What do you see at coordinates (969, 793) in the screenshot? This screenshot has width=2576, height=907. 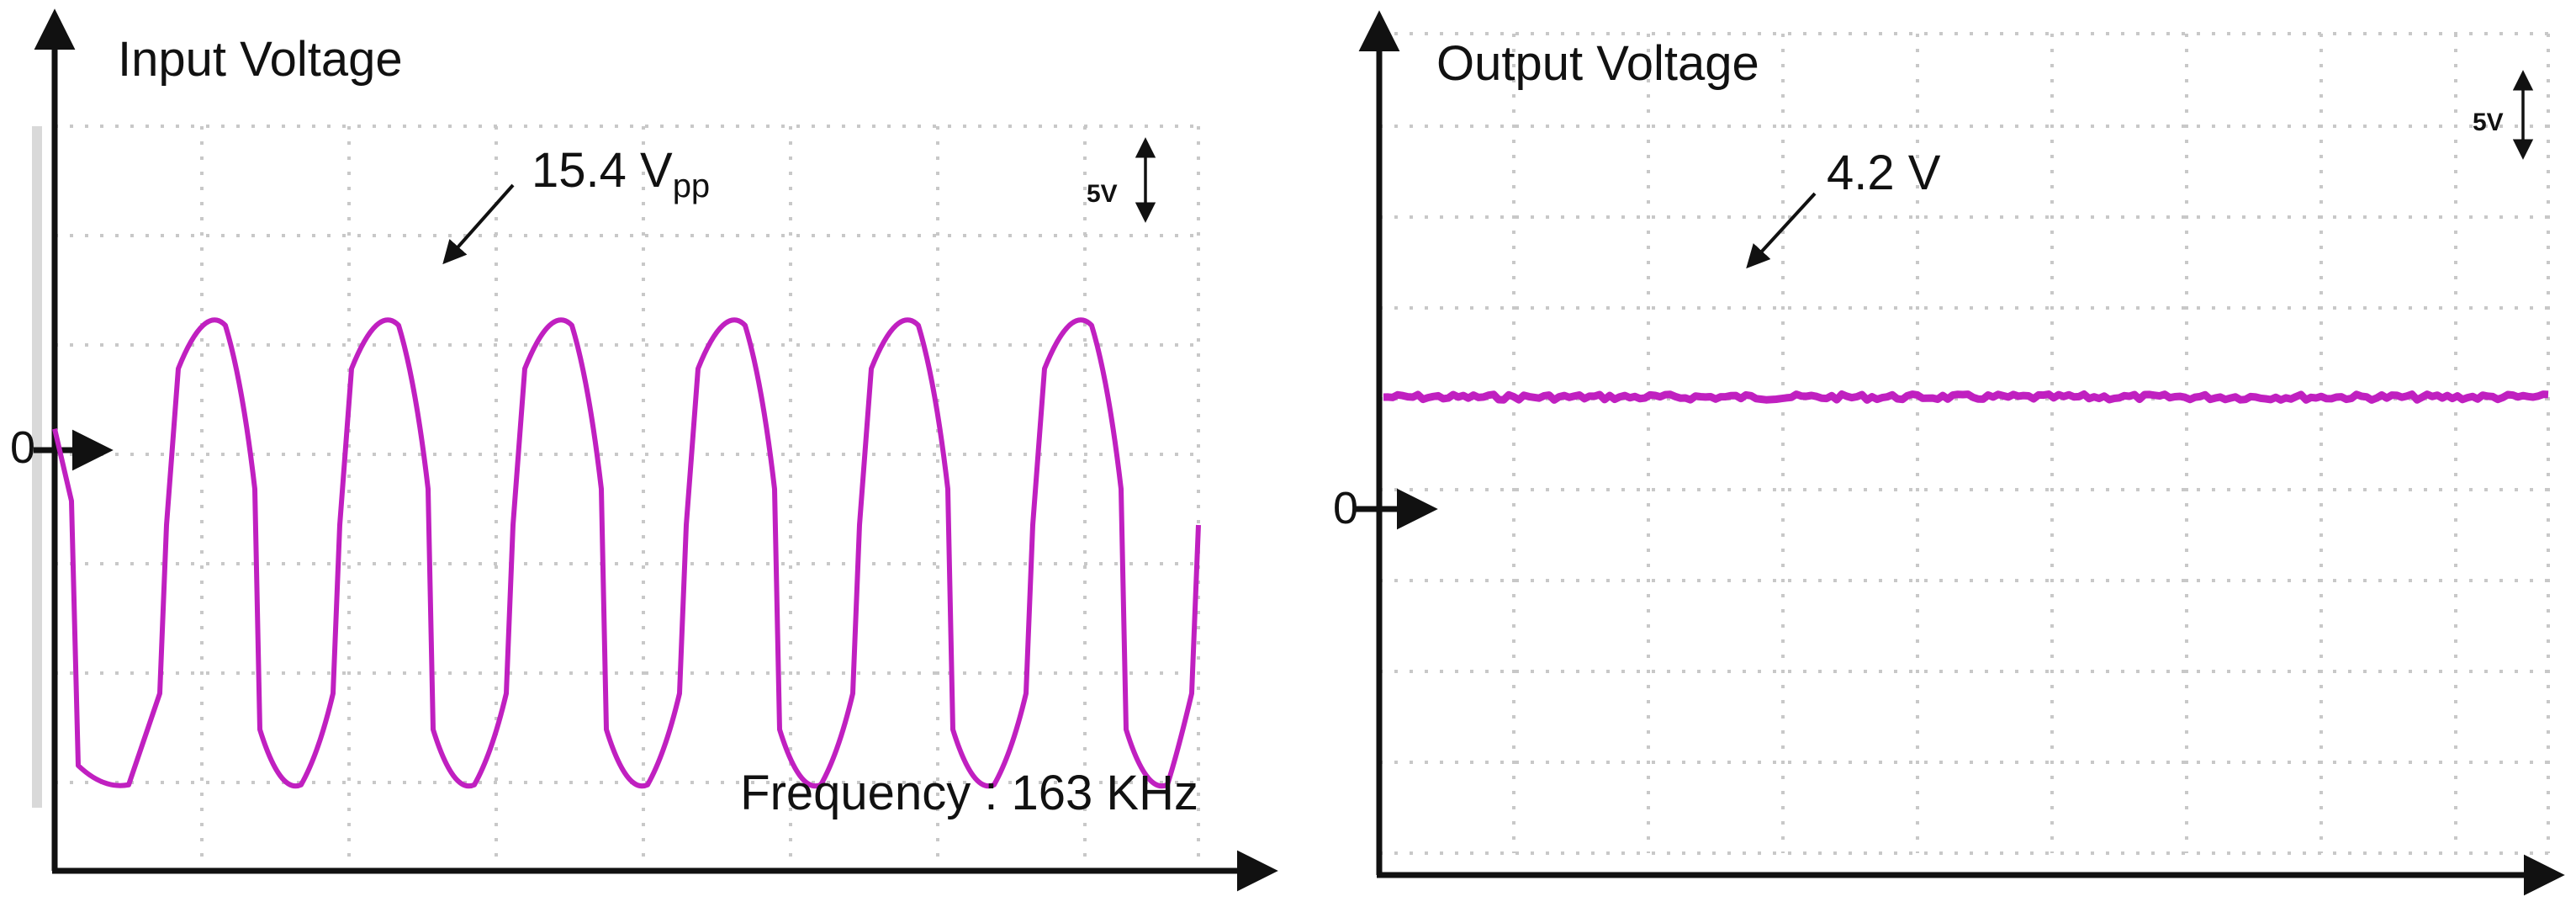 I see `input-frequency-label: Frequency : 163 KHz` at bounding box center [969, 793].